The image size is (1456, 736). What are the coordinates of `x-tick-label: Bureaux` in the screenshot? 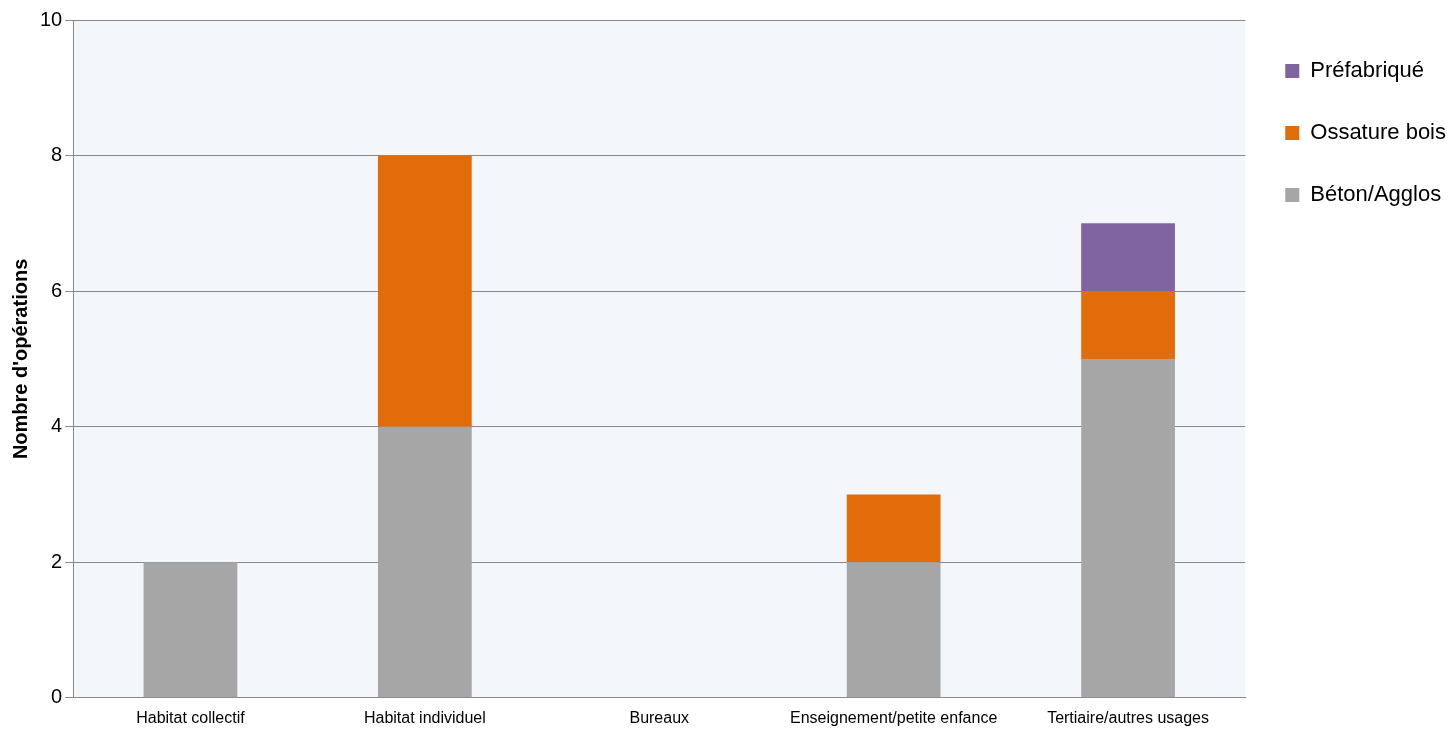 It's located at (659, 717).